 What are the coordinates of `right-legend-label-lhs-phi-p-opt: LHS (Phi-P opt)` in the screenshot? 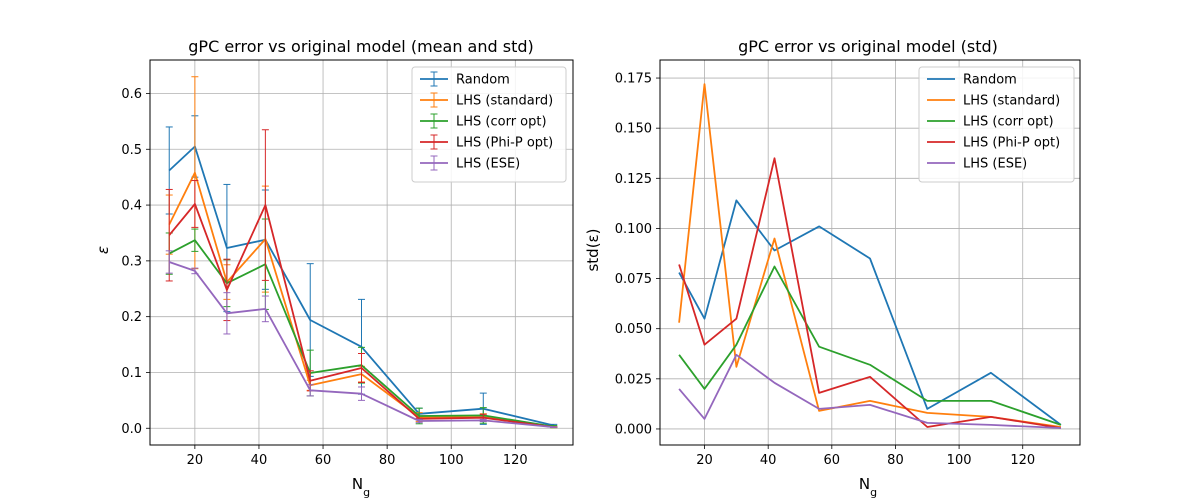 It's located at (1011, 143).